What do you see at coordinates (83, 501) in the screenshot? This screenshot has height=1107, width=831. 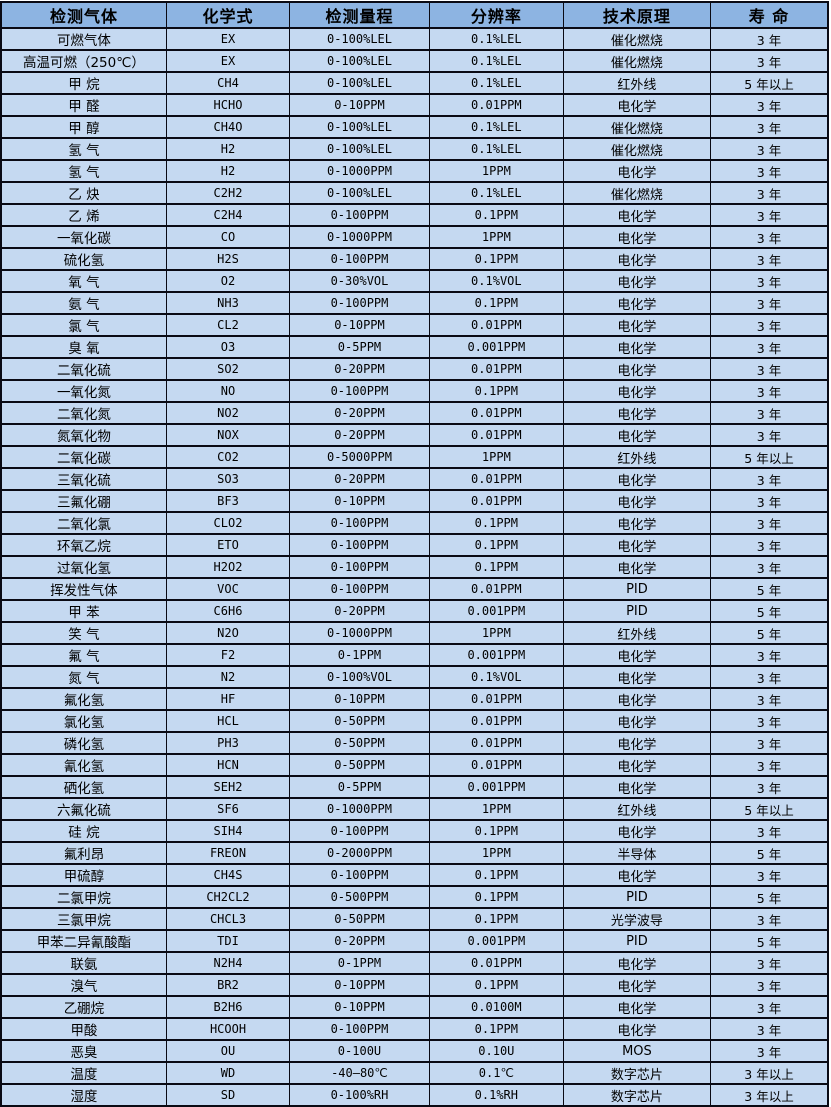 I see `cell-gas-name: 三氟化硼` at bounding box center [83, 501].